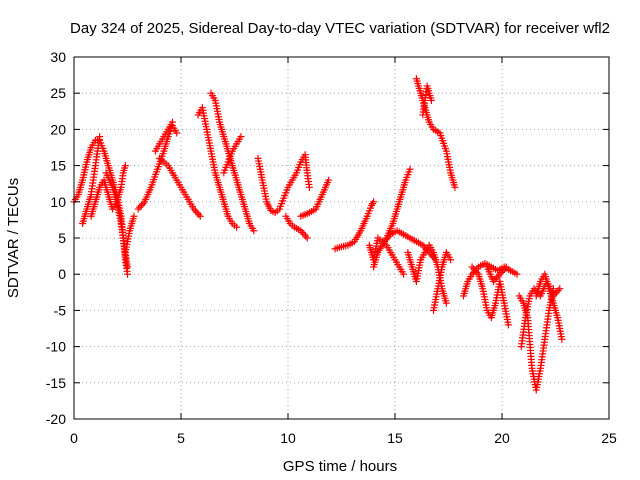 The width and height of the screenshot is (640, 480). Describe the element at coordinates (58, 57) in the screenshot. I see `y-tick-label: 30` at that location.